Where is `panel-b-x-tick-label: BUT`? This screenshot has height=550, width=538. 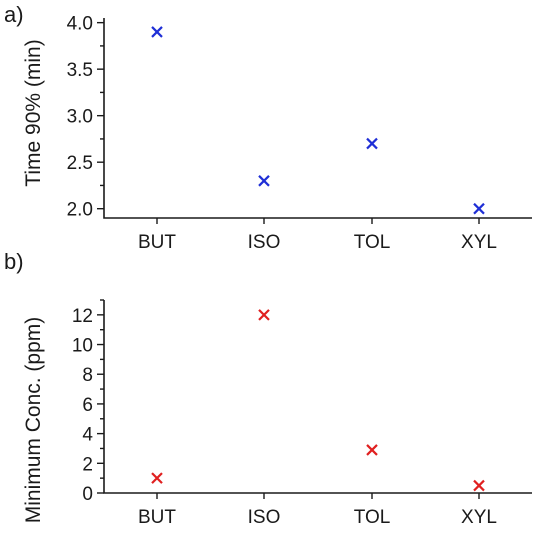 panel-b-x-tick-label: BUT is located at coordinates (157, 517).